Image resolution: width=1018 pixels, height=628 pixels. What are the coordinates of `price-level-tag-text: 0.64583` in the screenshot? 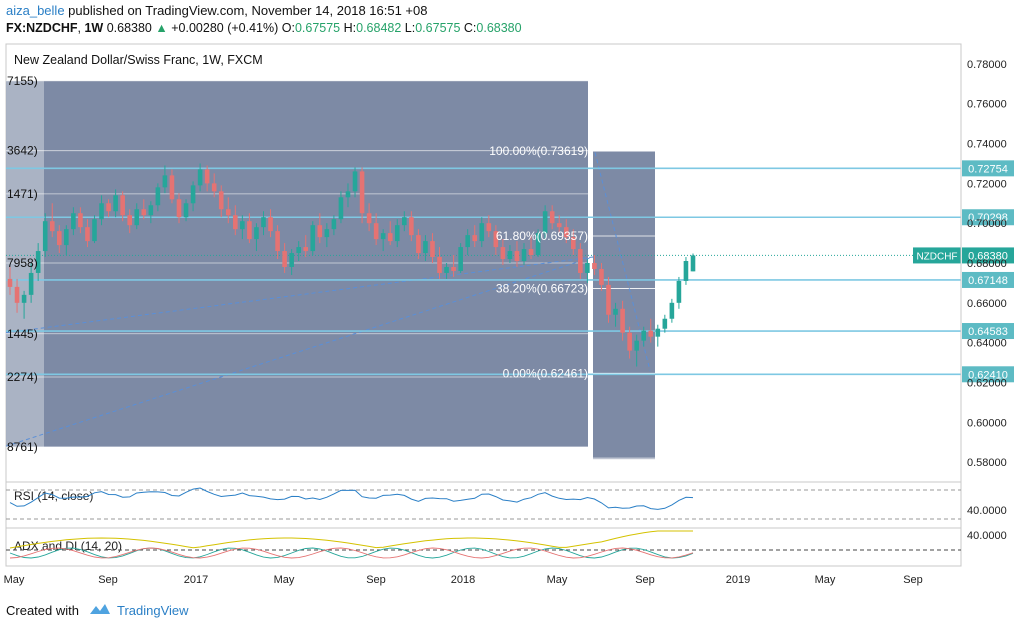 It's located at (988, 332).